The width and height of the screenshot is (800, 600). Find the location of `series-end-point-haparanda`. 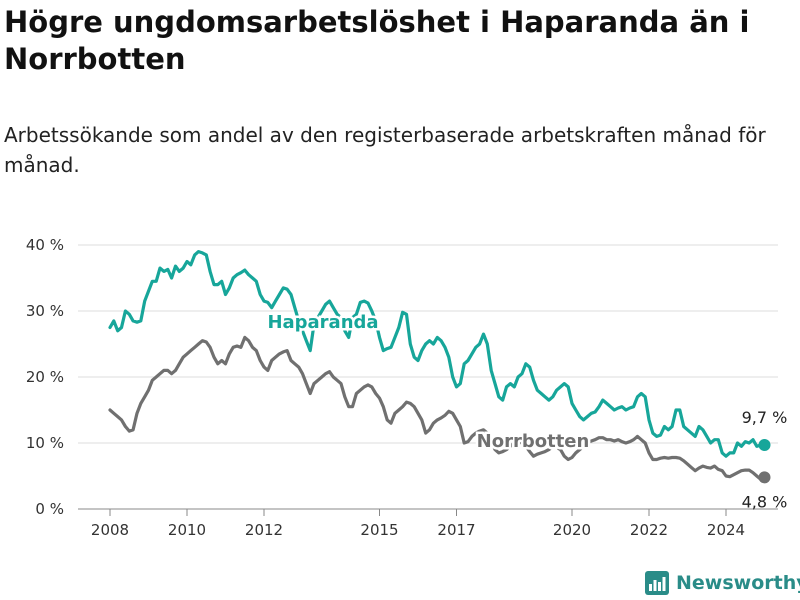

series-end-point-haparanda is located at coordinates (764, 444).